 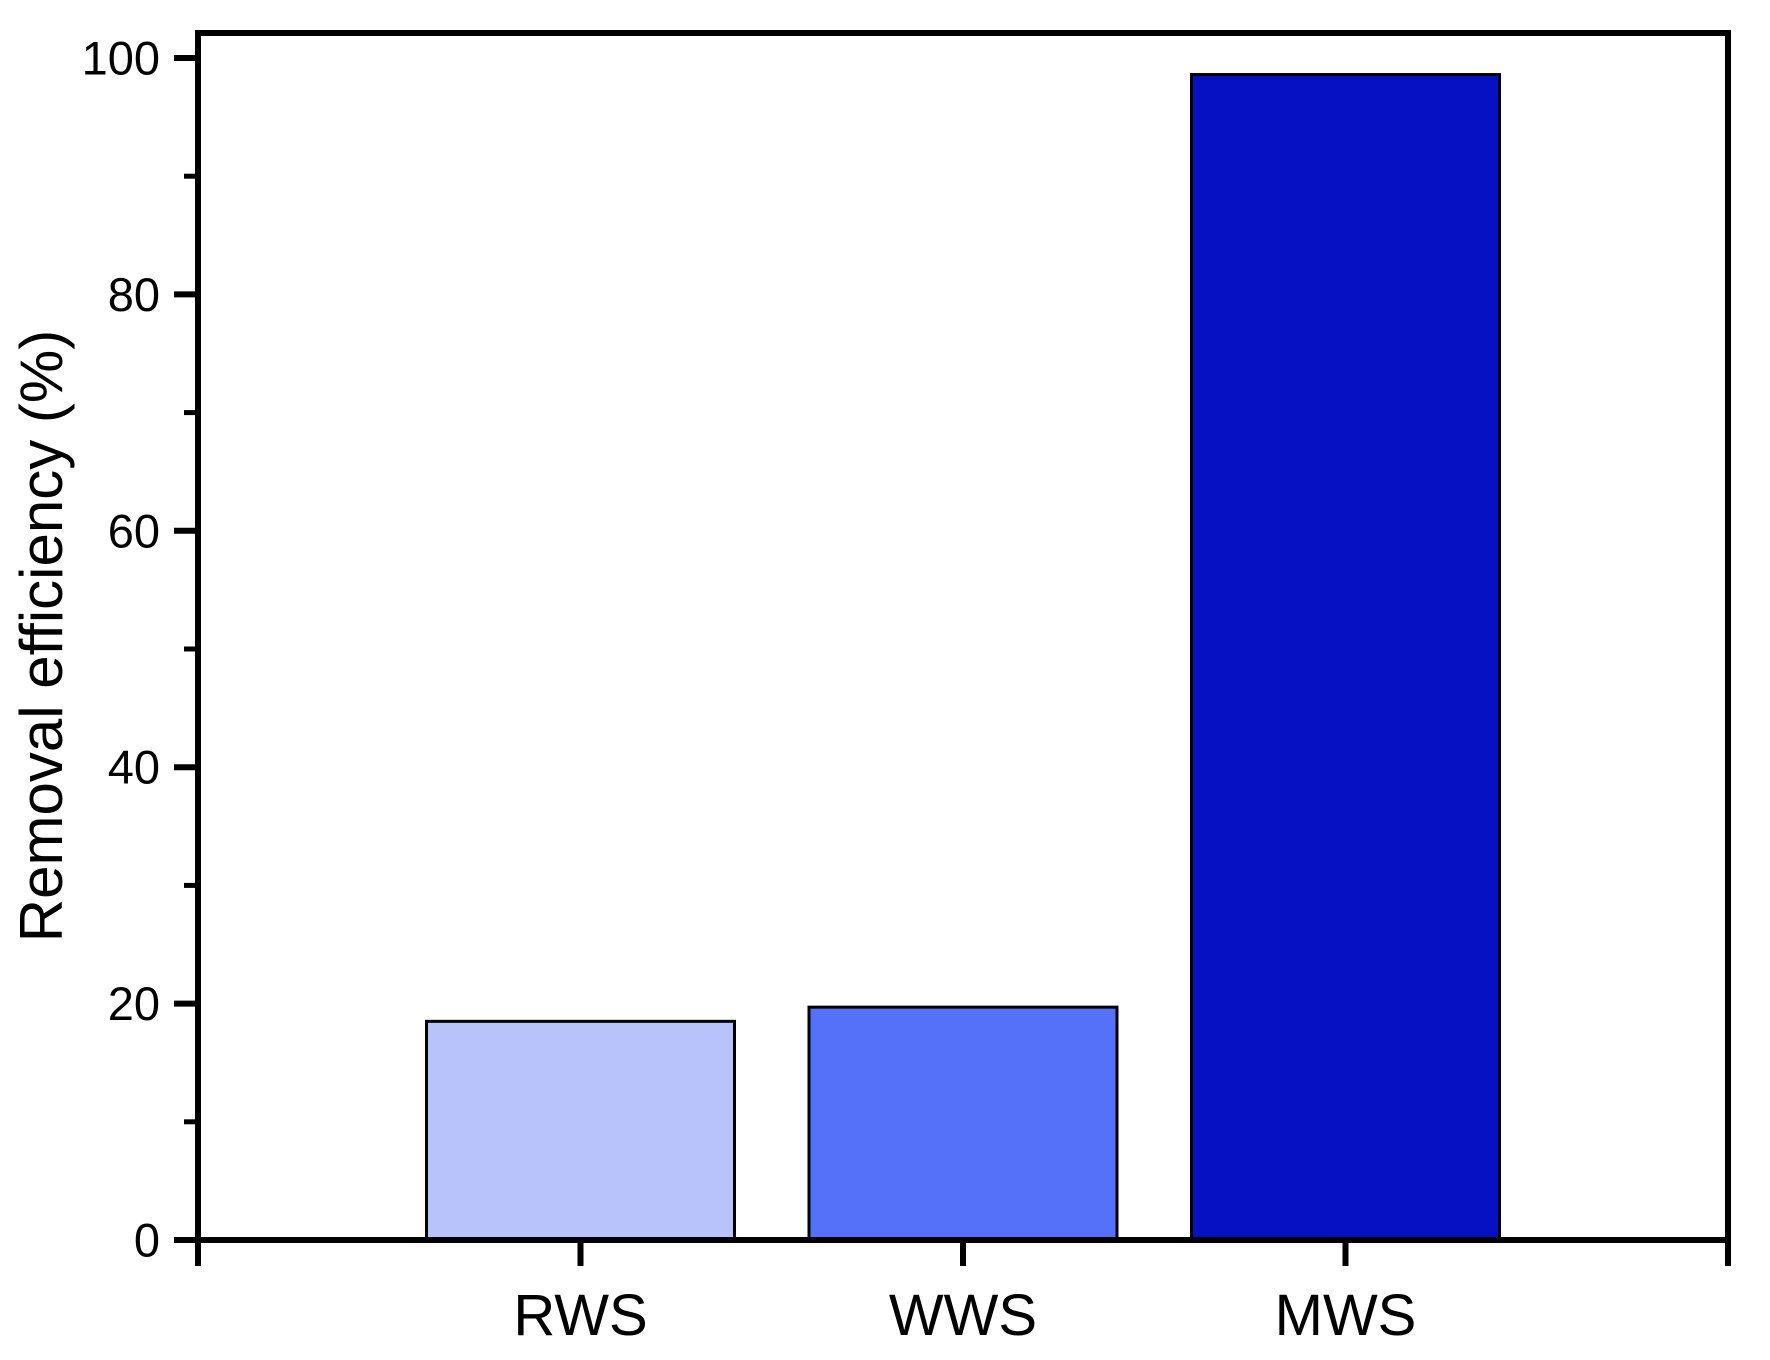 What do you see at coordinates (134, 1003) in the screenshot?
I see `y-tick-label-20: 20` at bounding box center [134, 1003].